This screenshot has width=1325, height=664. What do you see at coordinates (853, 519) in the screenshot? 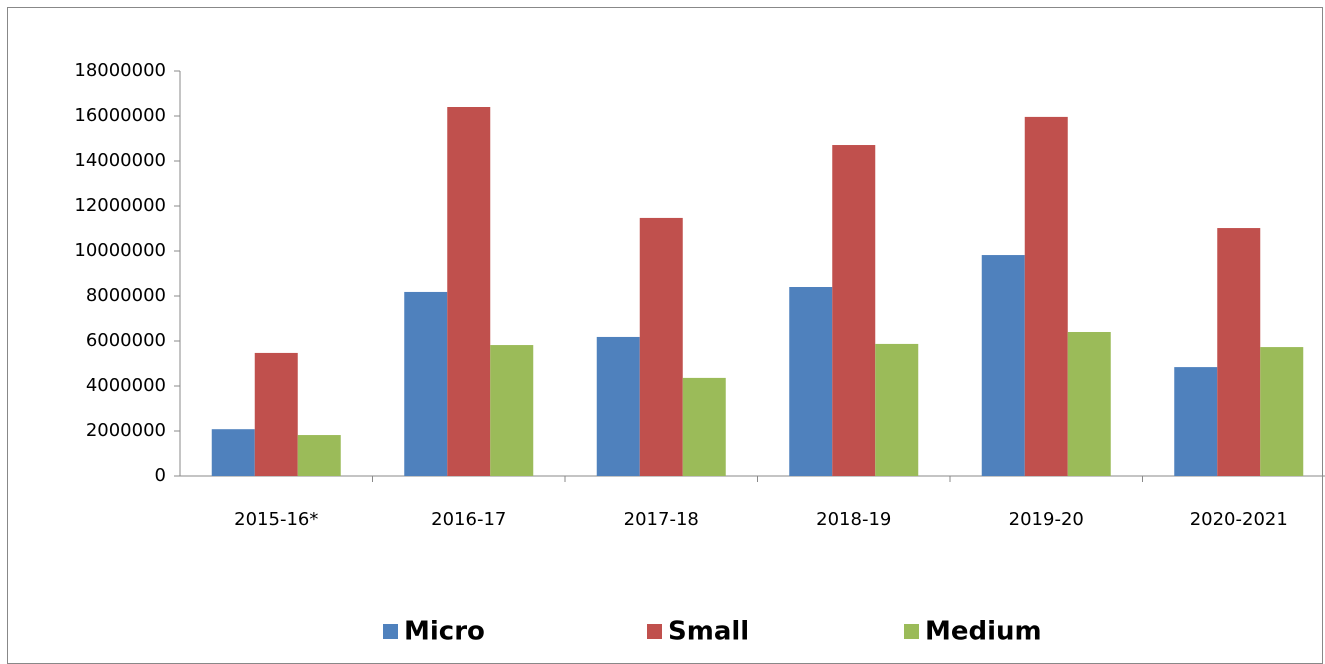
I see `x-tick-label: 2018-19` at bounding box center [853, 519].